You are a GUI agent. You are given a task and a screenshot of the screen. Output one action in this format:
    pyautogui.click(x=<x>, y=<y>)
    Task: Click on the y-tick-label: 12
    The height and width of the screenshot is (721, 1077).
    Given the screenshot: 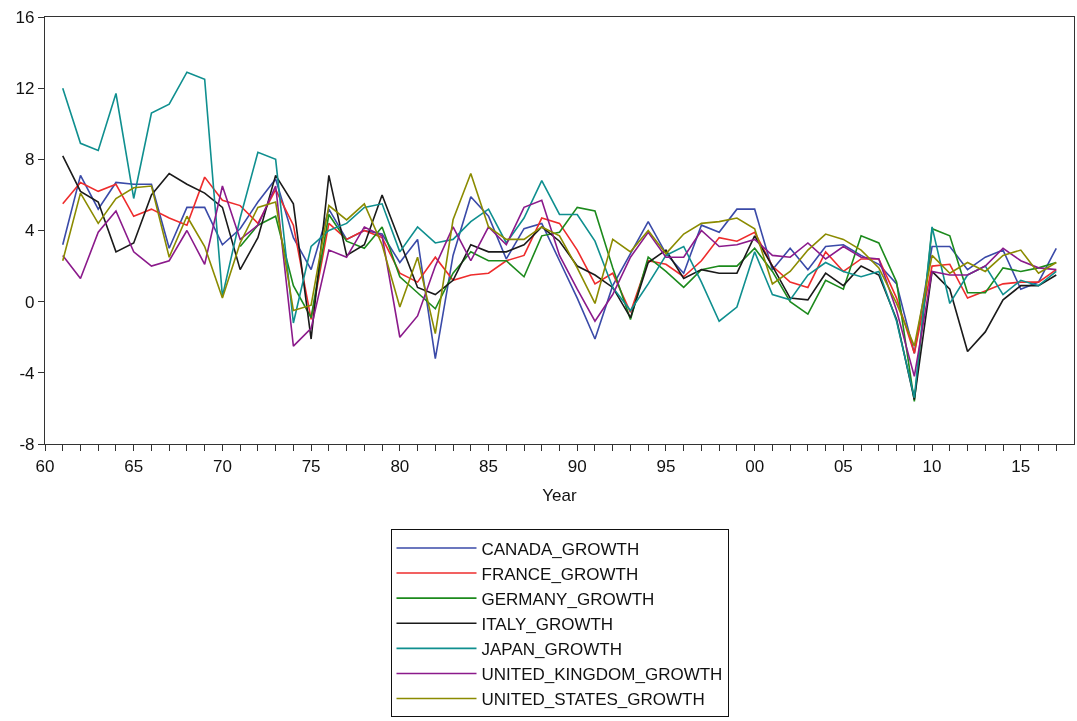 What is the action you would take?
    pyautogui.click(x=25, y=89)
    